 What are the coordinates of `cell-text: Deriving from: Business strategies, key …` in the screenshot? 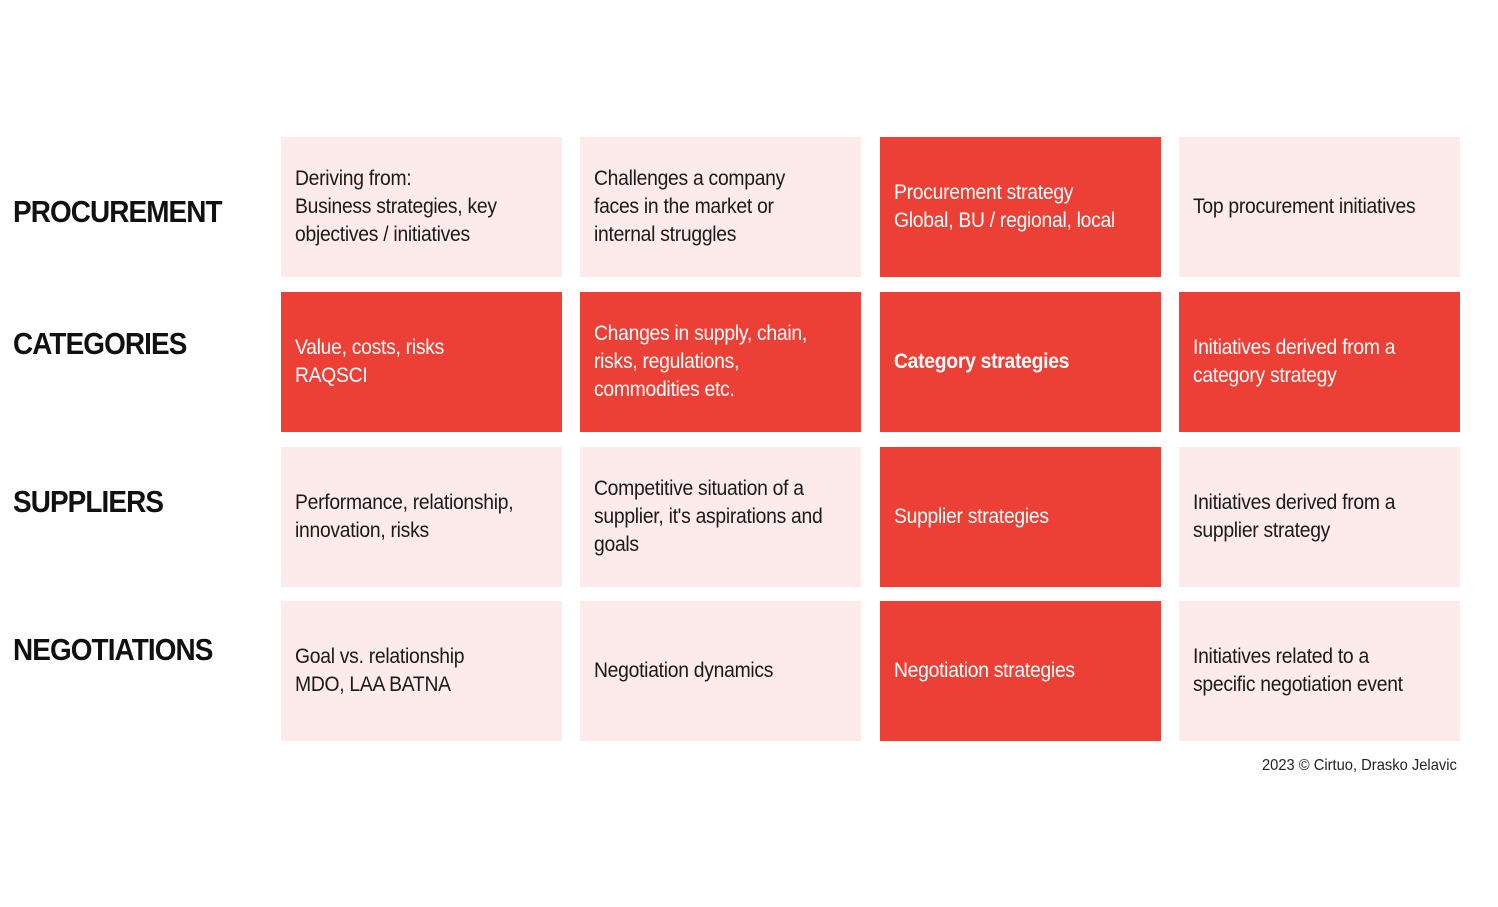 It's located at (396, 206).